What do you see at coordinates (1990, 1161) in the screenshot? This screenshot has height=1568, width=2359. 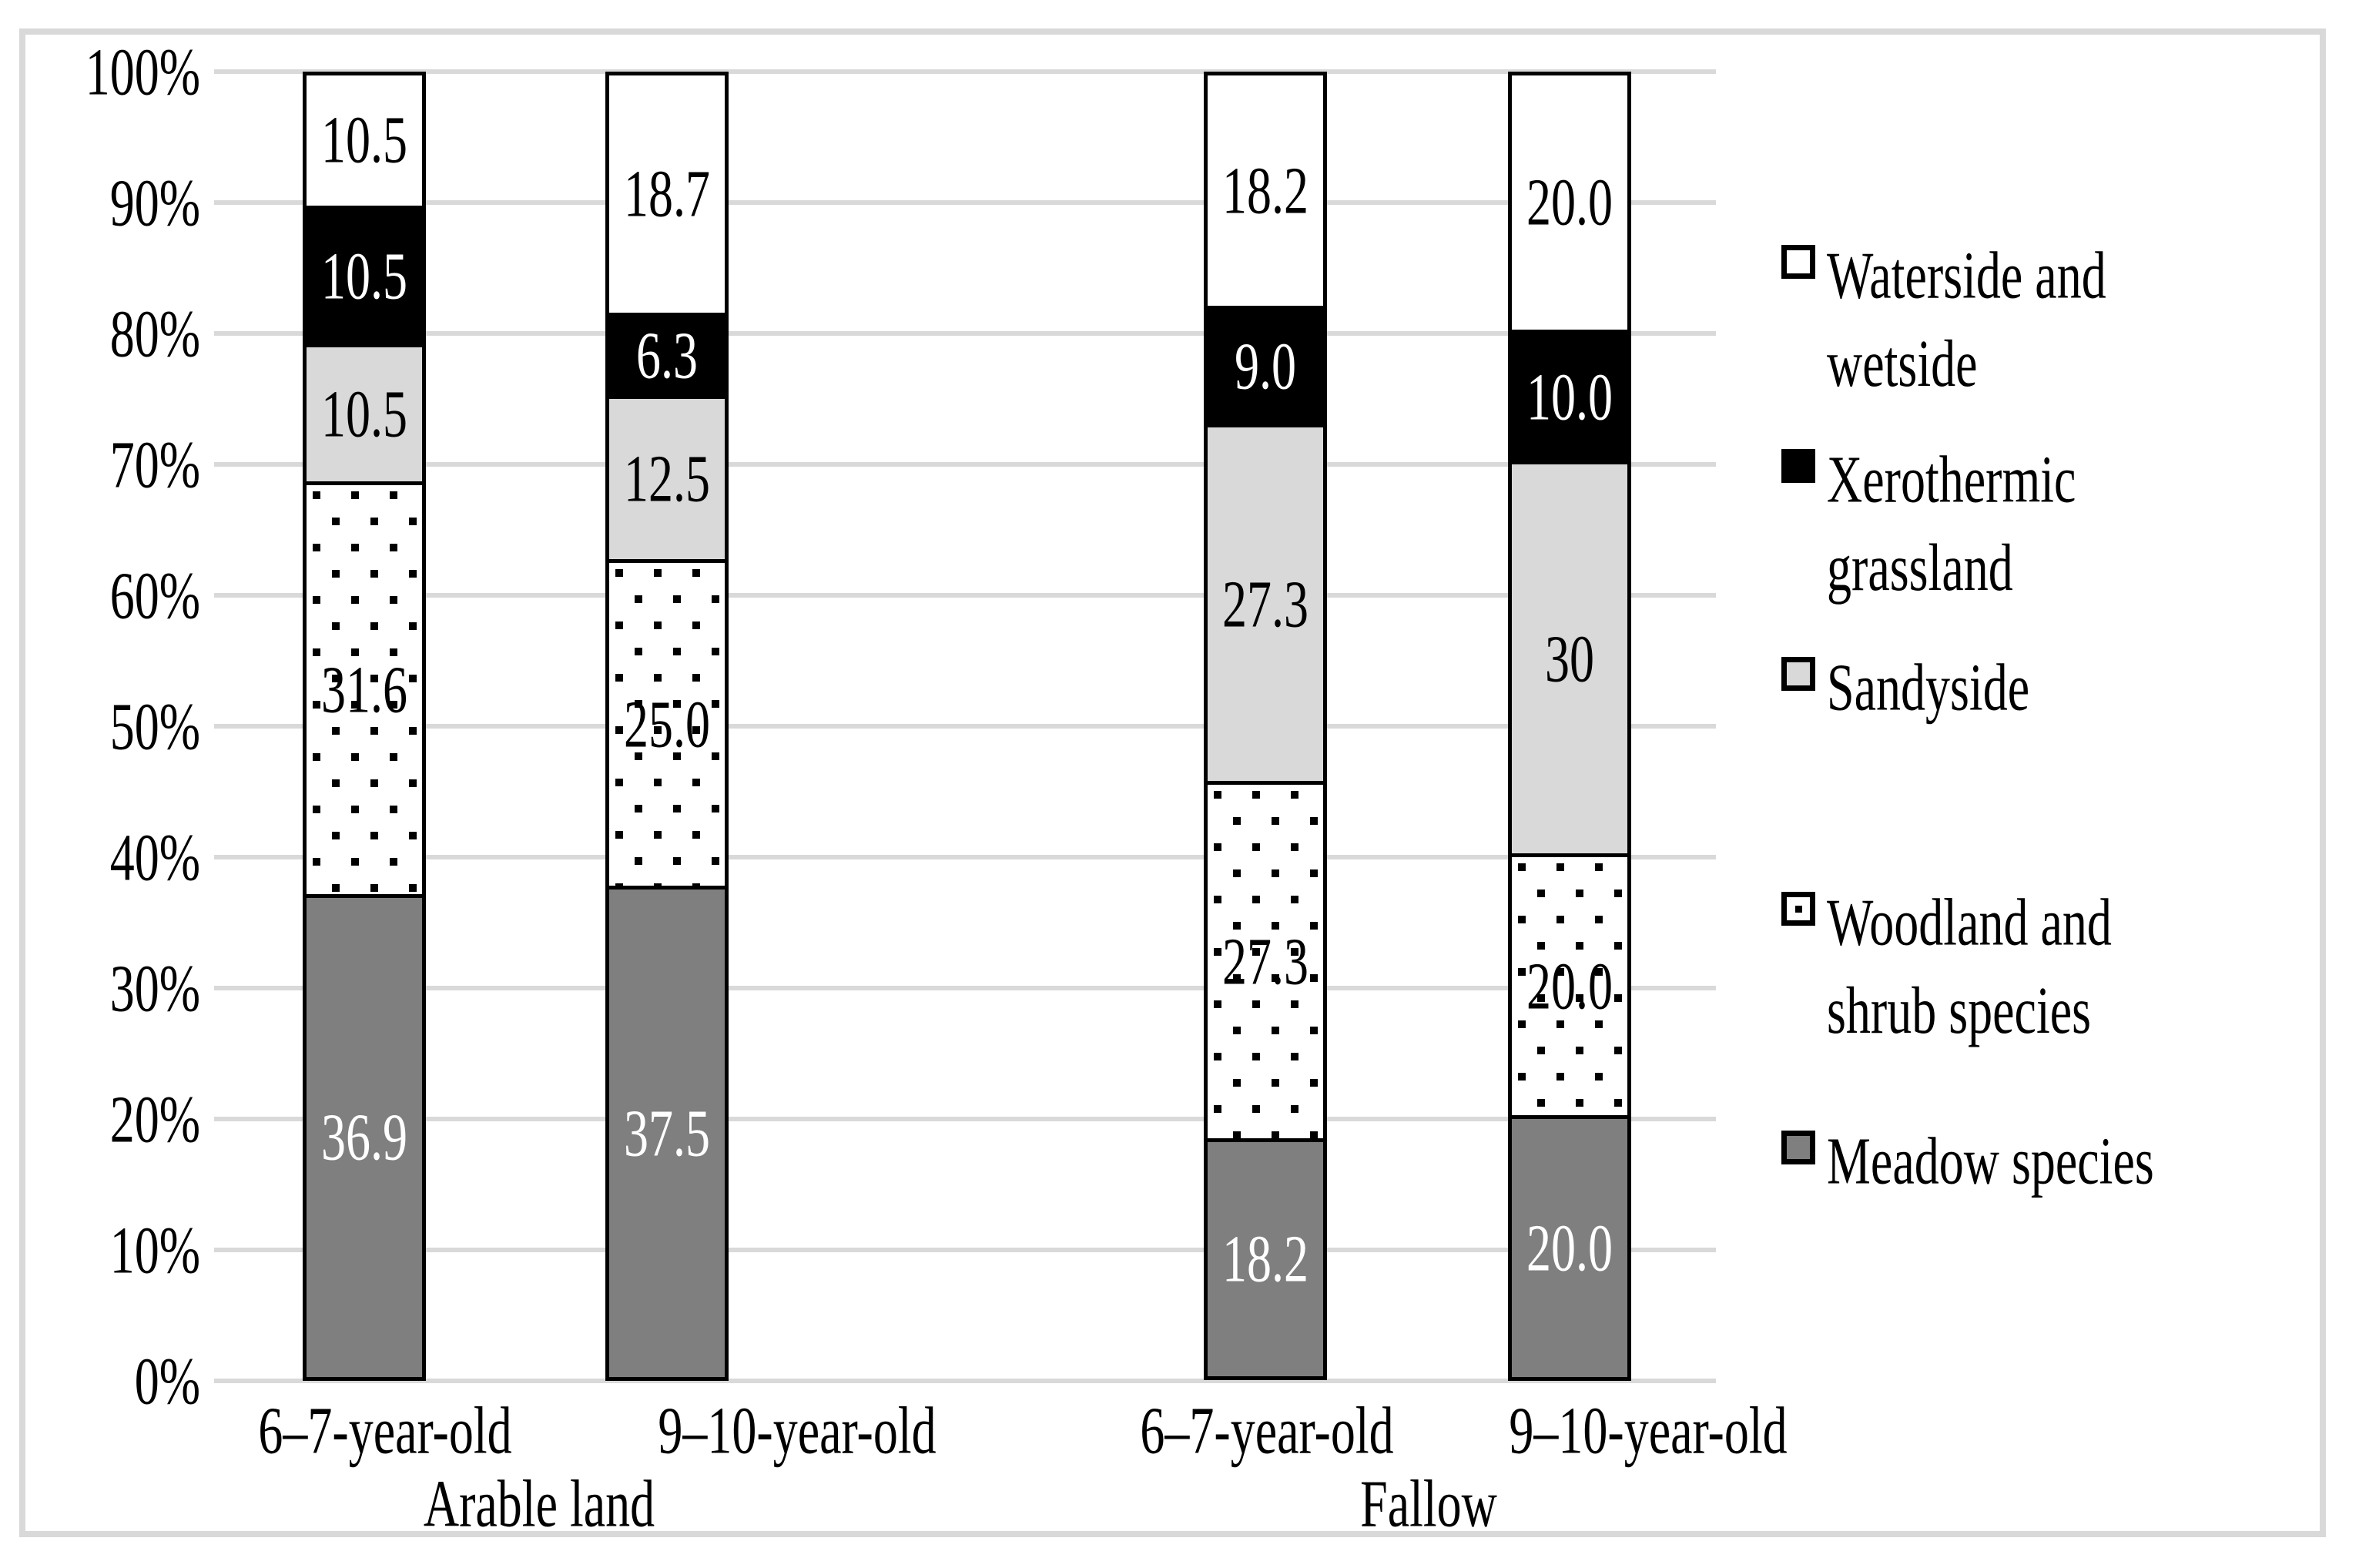 I see `legend-label-line: Meadow species` at bounding box center [1990, 1161].